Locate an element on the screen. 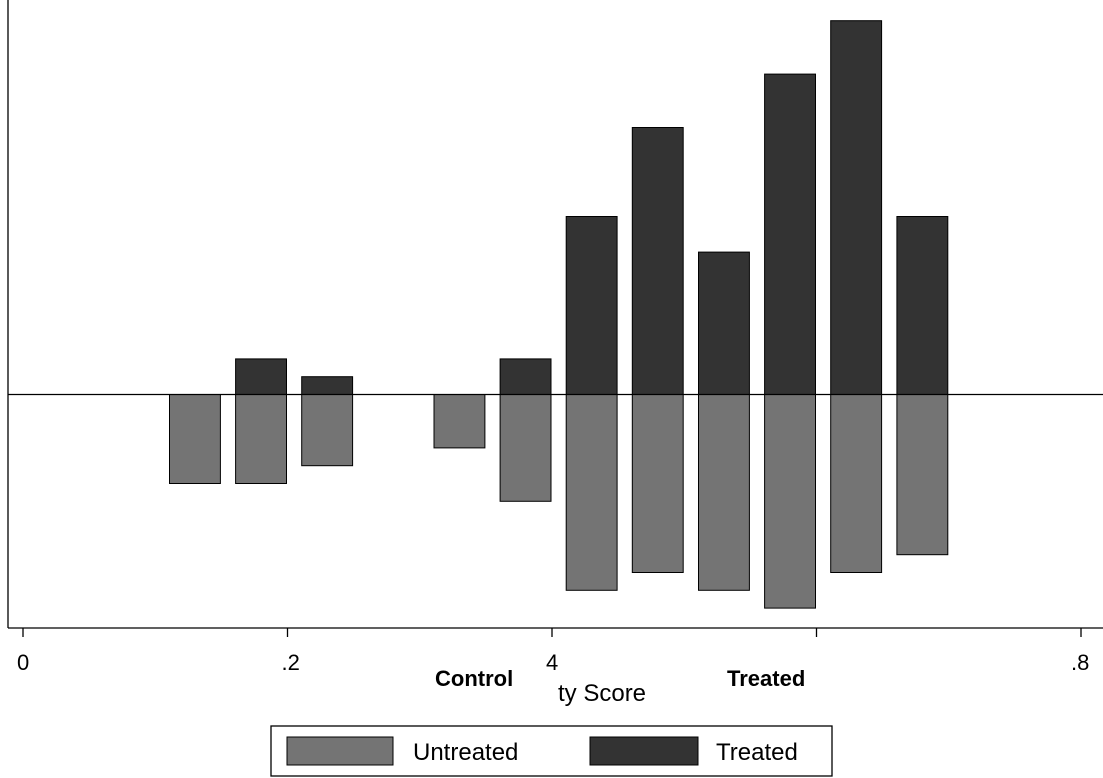 The image size is (1103, 778). legend: Untreated Treated is located at coordinates (551, 751).